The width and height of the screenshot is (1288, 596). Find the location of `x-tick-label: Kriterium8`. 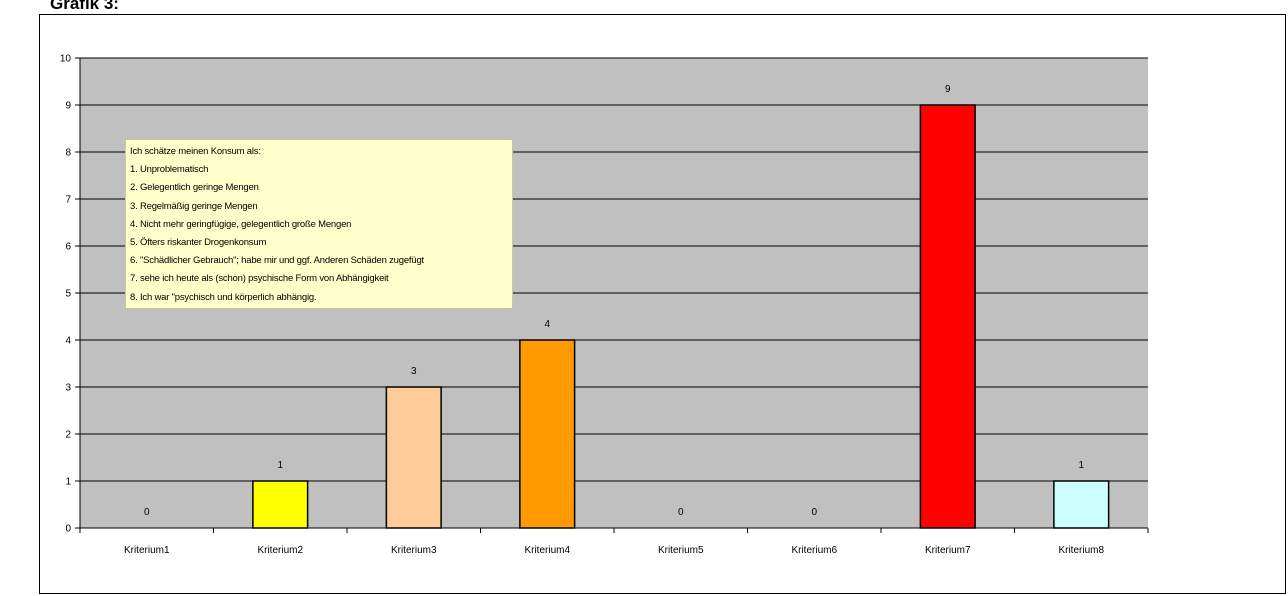

x-tick-label: Kriterium8 is located at coordinates (1081, 550).